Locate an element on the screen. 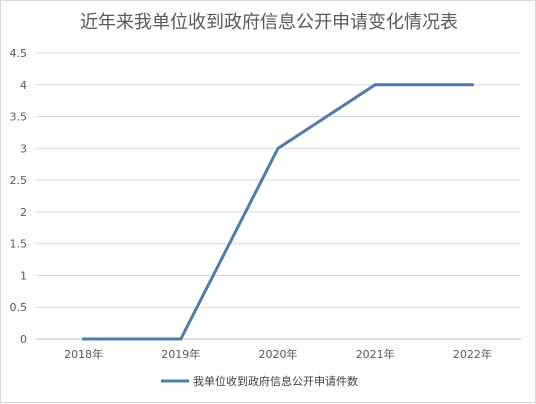 This screenshot has height=404, width=536. x-axis-ticks: 2018年 2019年 2020年 2021年 2022年 is located at coordinates (278, 354).